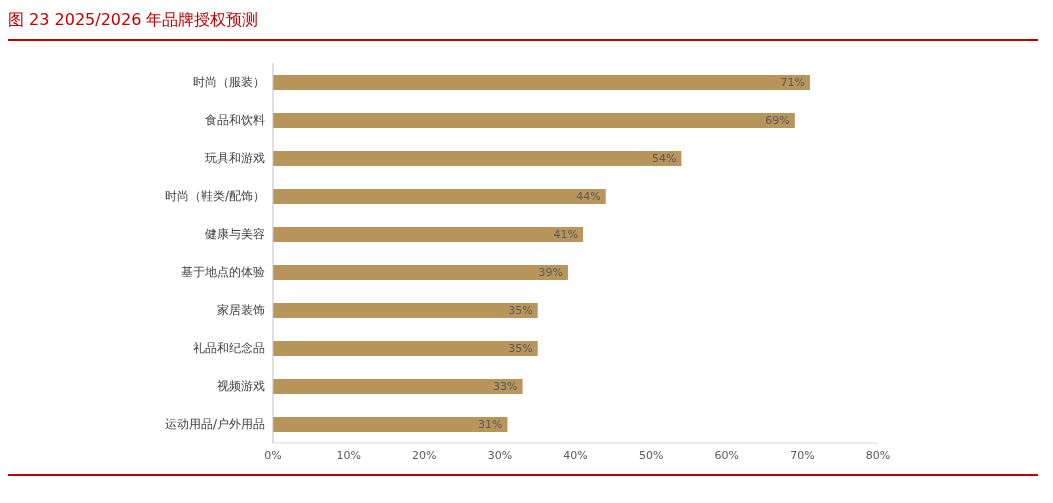 This screenshot has height=503, width=1053. Describe the element at coordinates (235, 120) in the screenshot. I see `y-tick-label: 食品和饮料` at that location.